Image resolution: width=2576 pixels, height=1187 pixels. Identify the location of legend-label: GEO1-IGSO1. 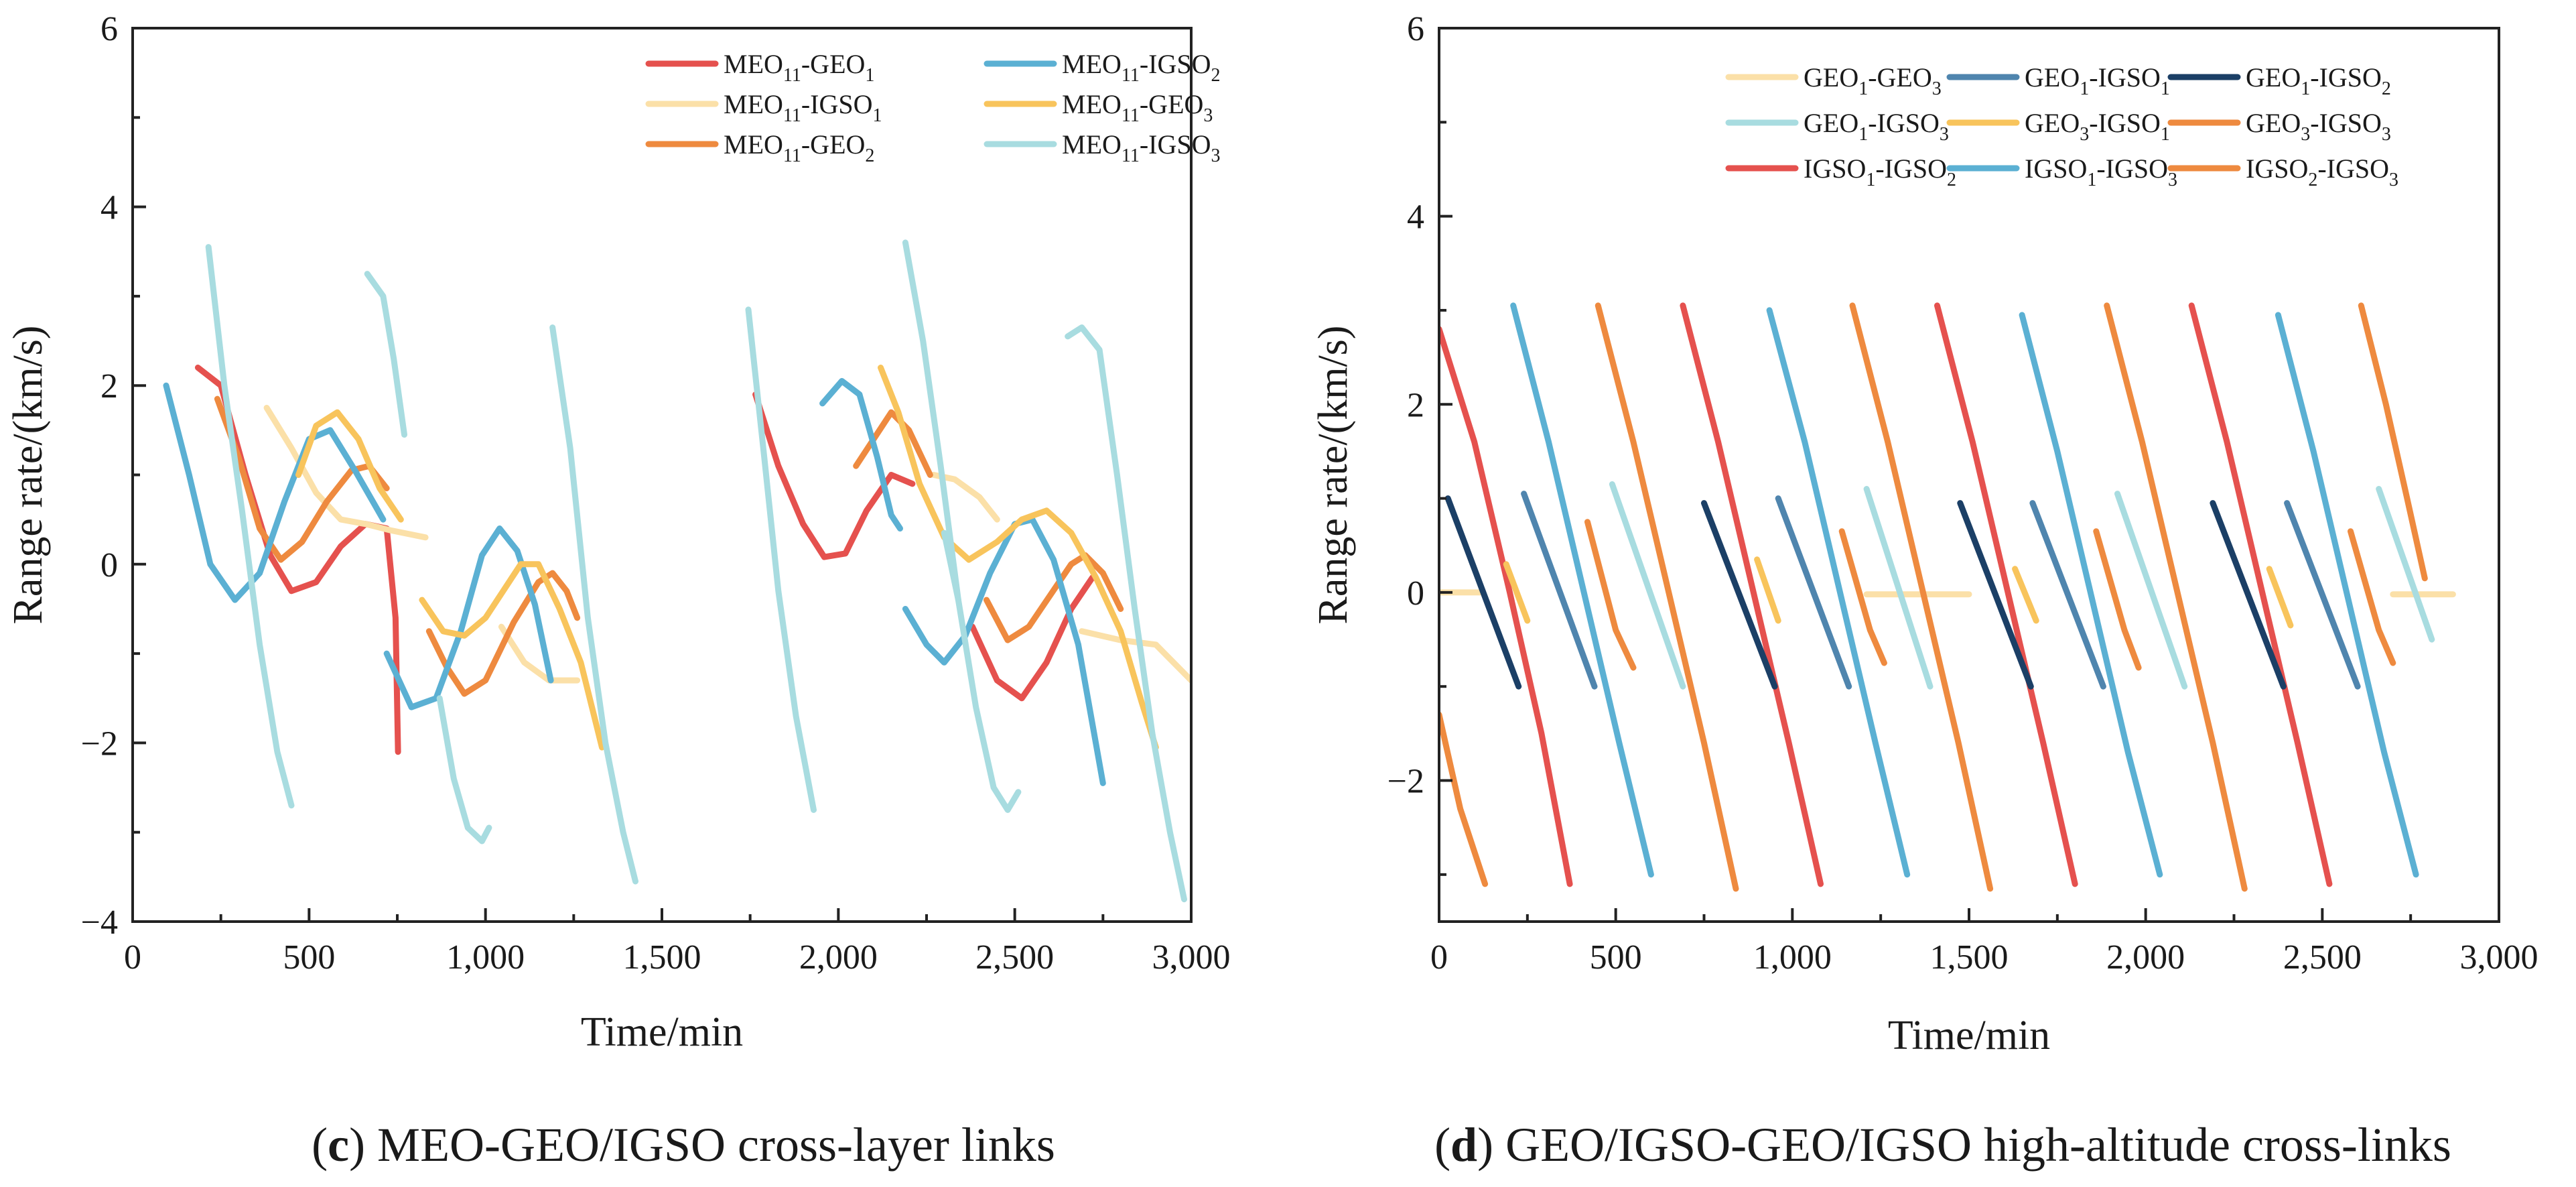
(2098, 80).